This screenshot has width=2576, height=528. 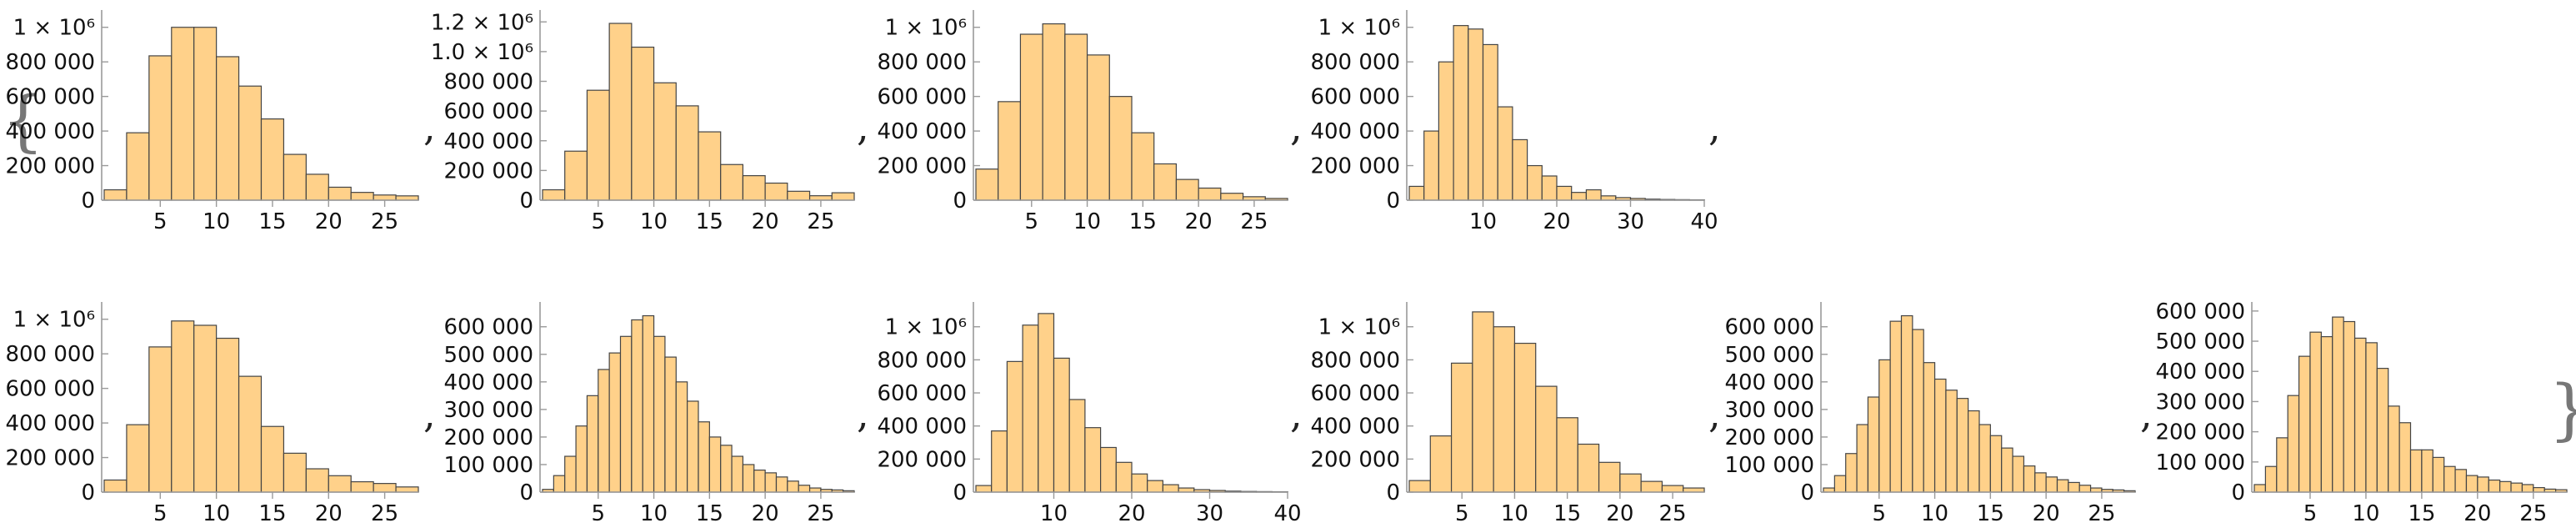 What do you see at coordinates (599, 222) in the screenshot?
I see `x-tick-label: 5` at bounding box center [599, 222].